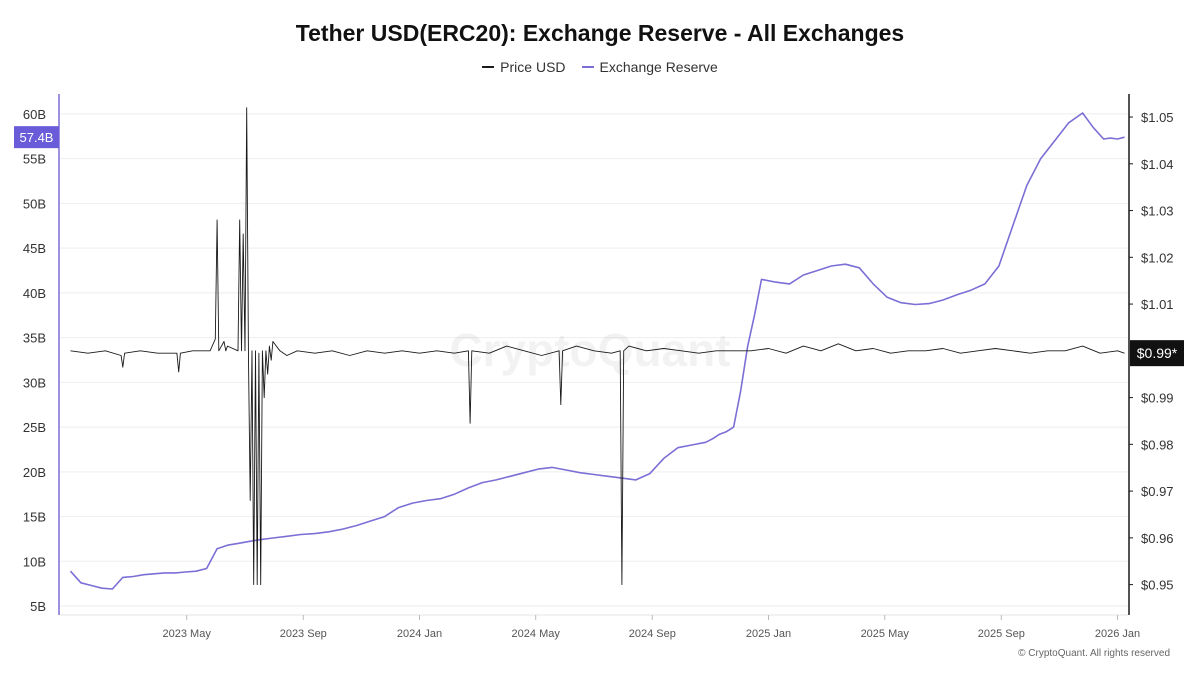 The width and height of the screenshot is (1200, 675). Describe the element at coordinates (1001, 634) in the screenshot. I see `x-tick-label: 2025 Sep` at that location.